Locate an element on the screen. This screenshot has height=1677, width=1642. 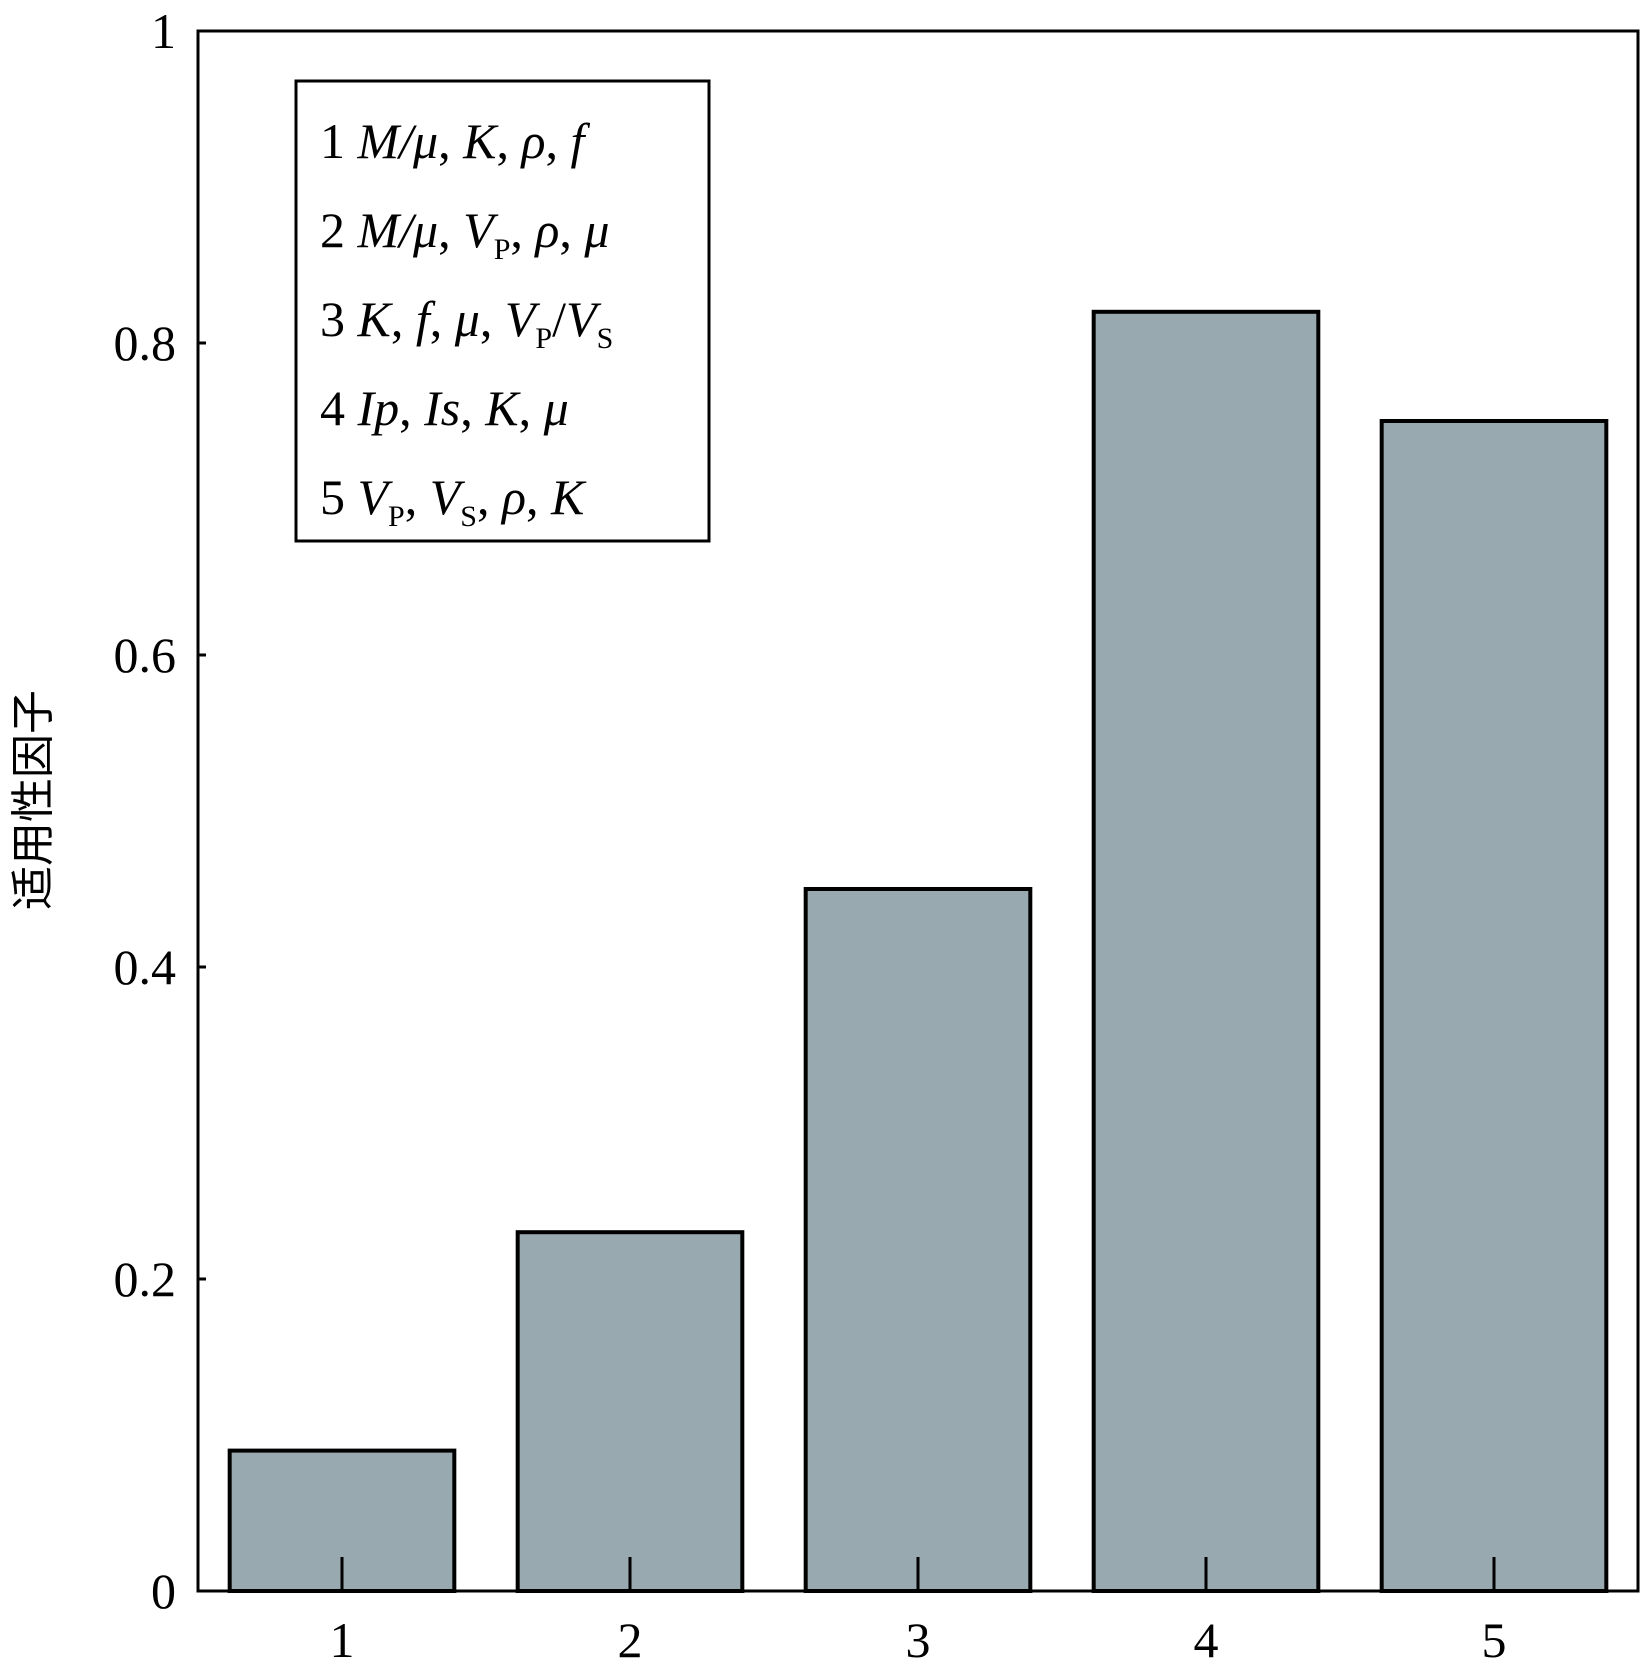
x-tick-label-2: 2 is located at coordinates (630, 1640).